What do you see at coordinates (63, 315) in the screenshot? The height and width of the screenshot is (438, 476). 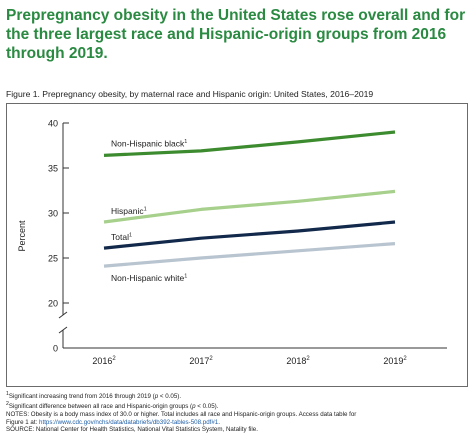 I see `axis-break-mark-upper` at bounding box center [63, 315].